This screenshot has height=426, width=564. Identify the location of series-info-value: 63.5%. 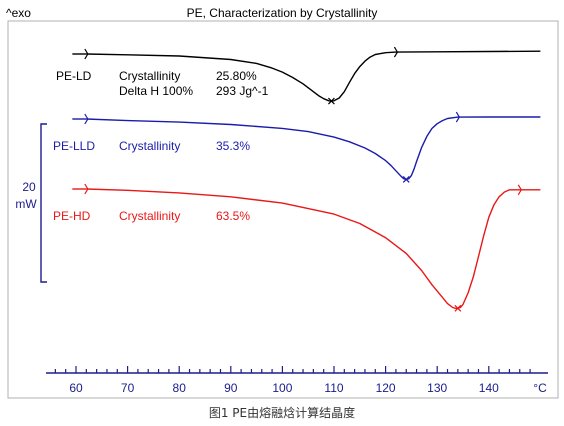
(233, 216).